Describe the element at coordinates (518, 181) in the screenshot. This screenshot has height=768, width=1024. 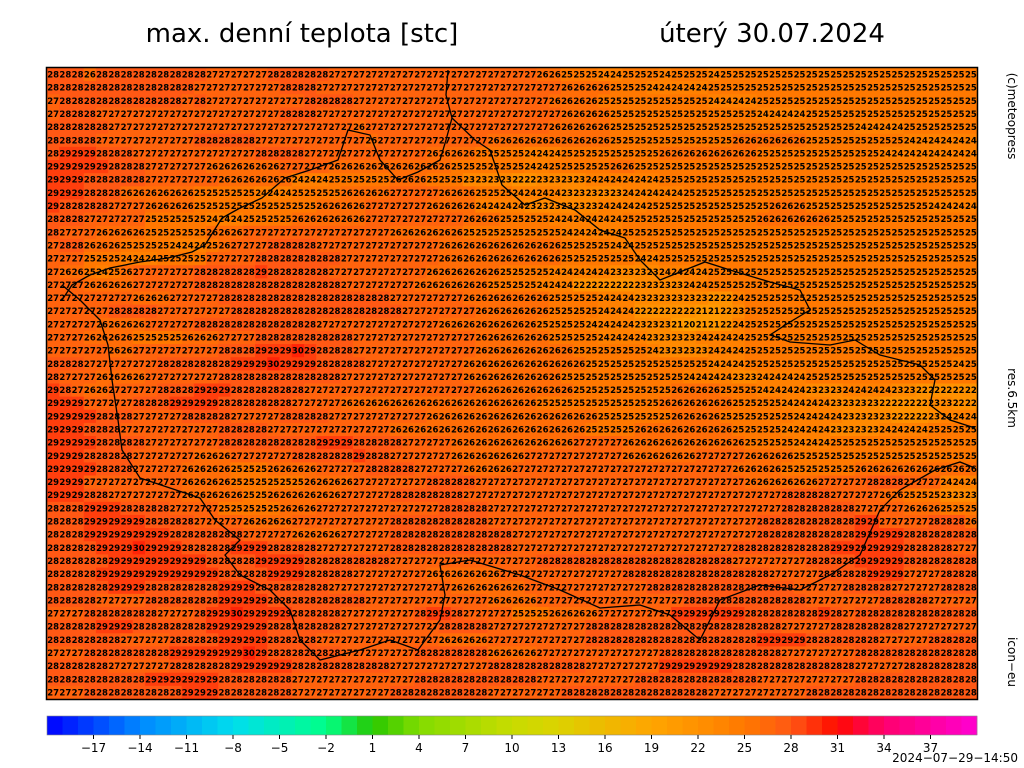
I see `temperature-value: 22` at that location.